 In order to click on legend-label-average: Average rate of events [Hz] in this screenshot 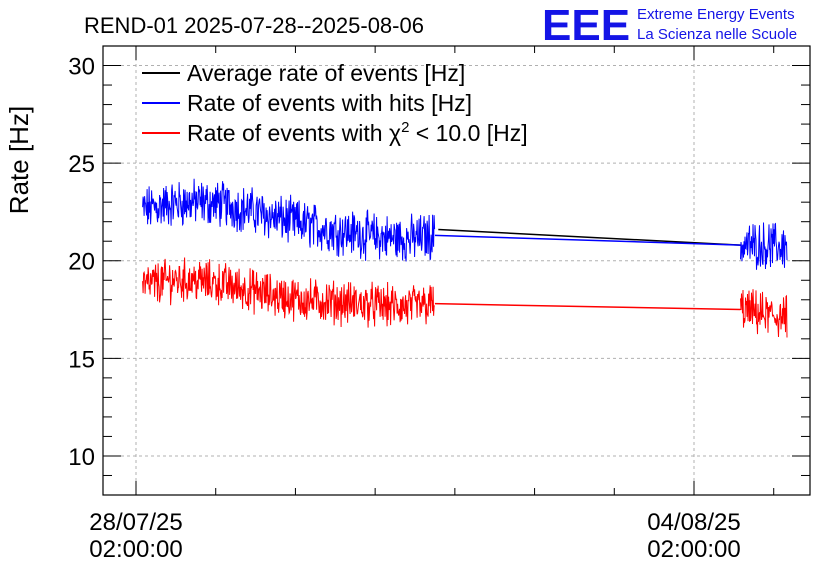, I will do `click(326, 73)`.